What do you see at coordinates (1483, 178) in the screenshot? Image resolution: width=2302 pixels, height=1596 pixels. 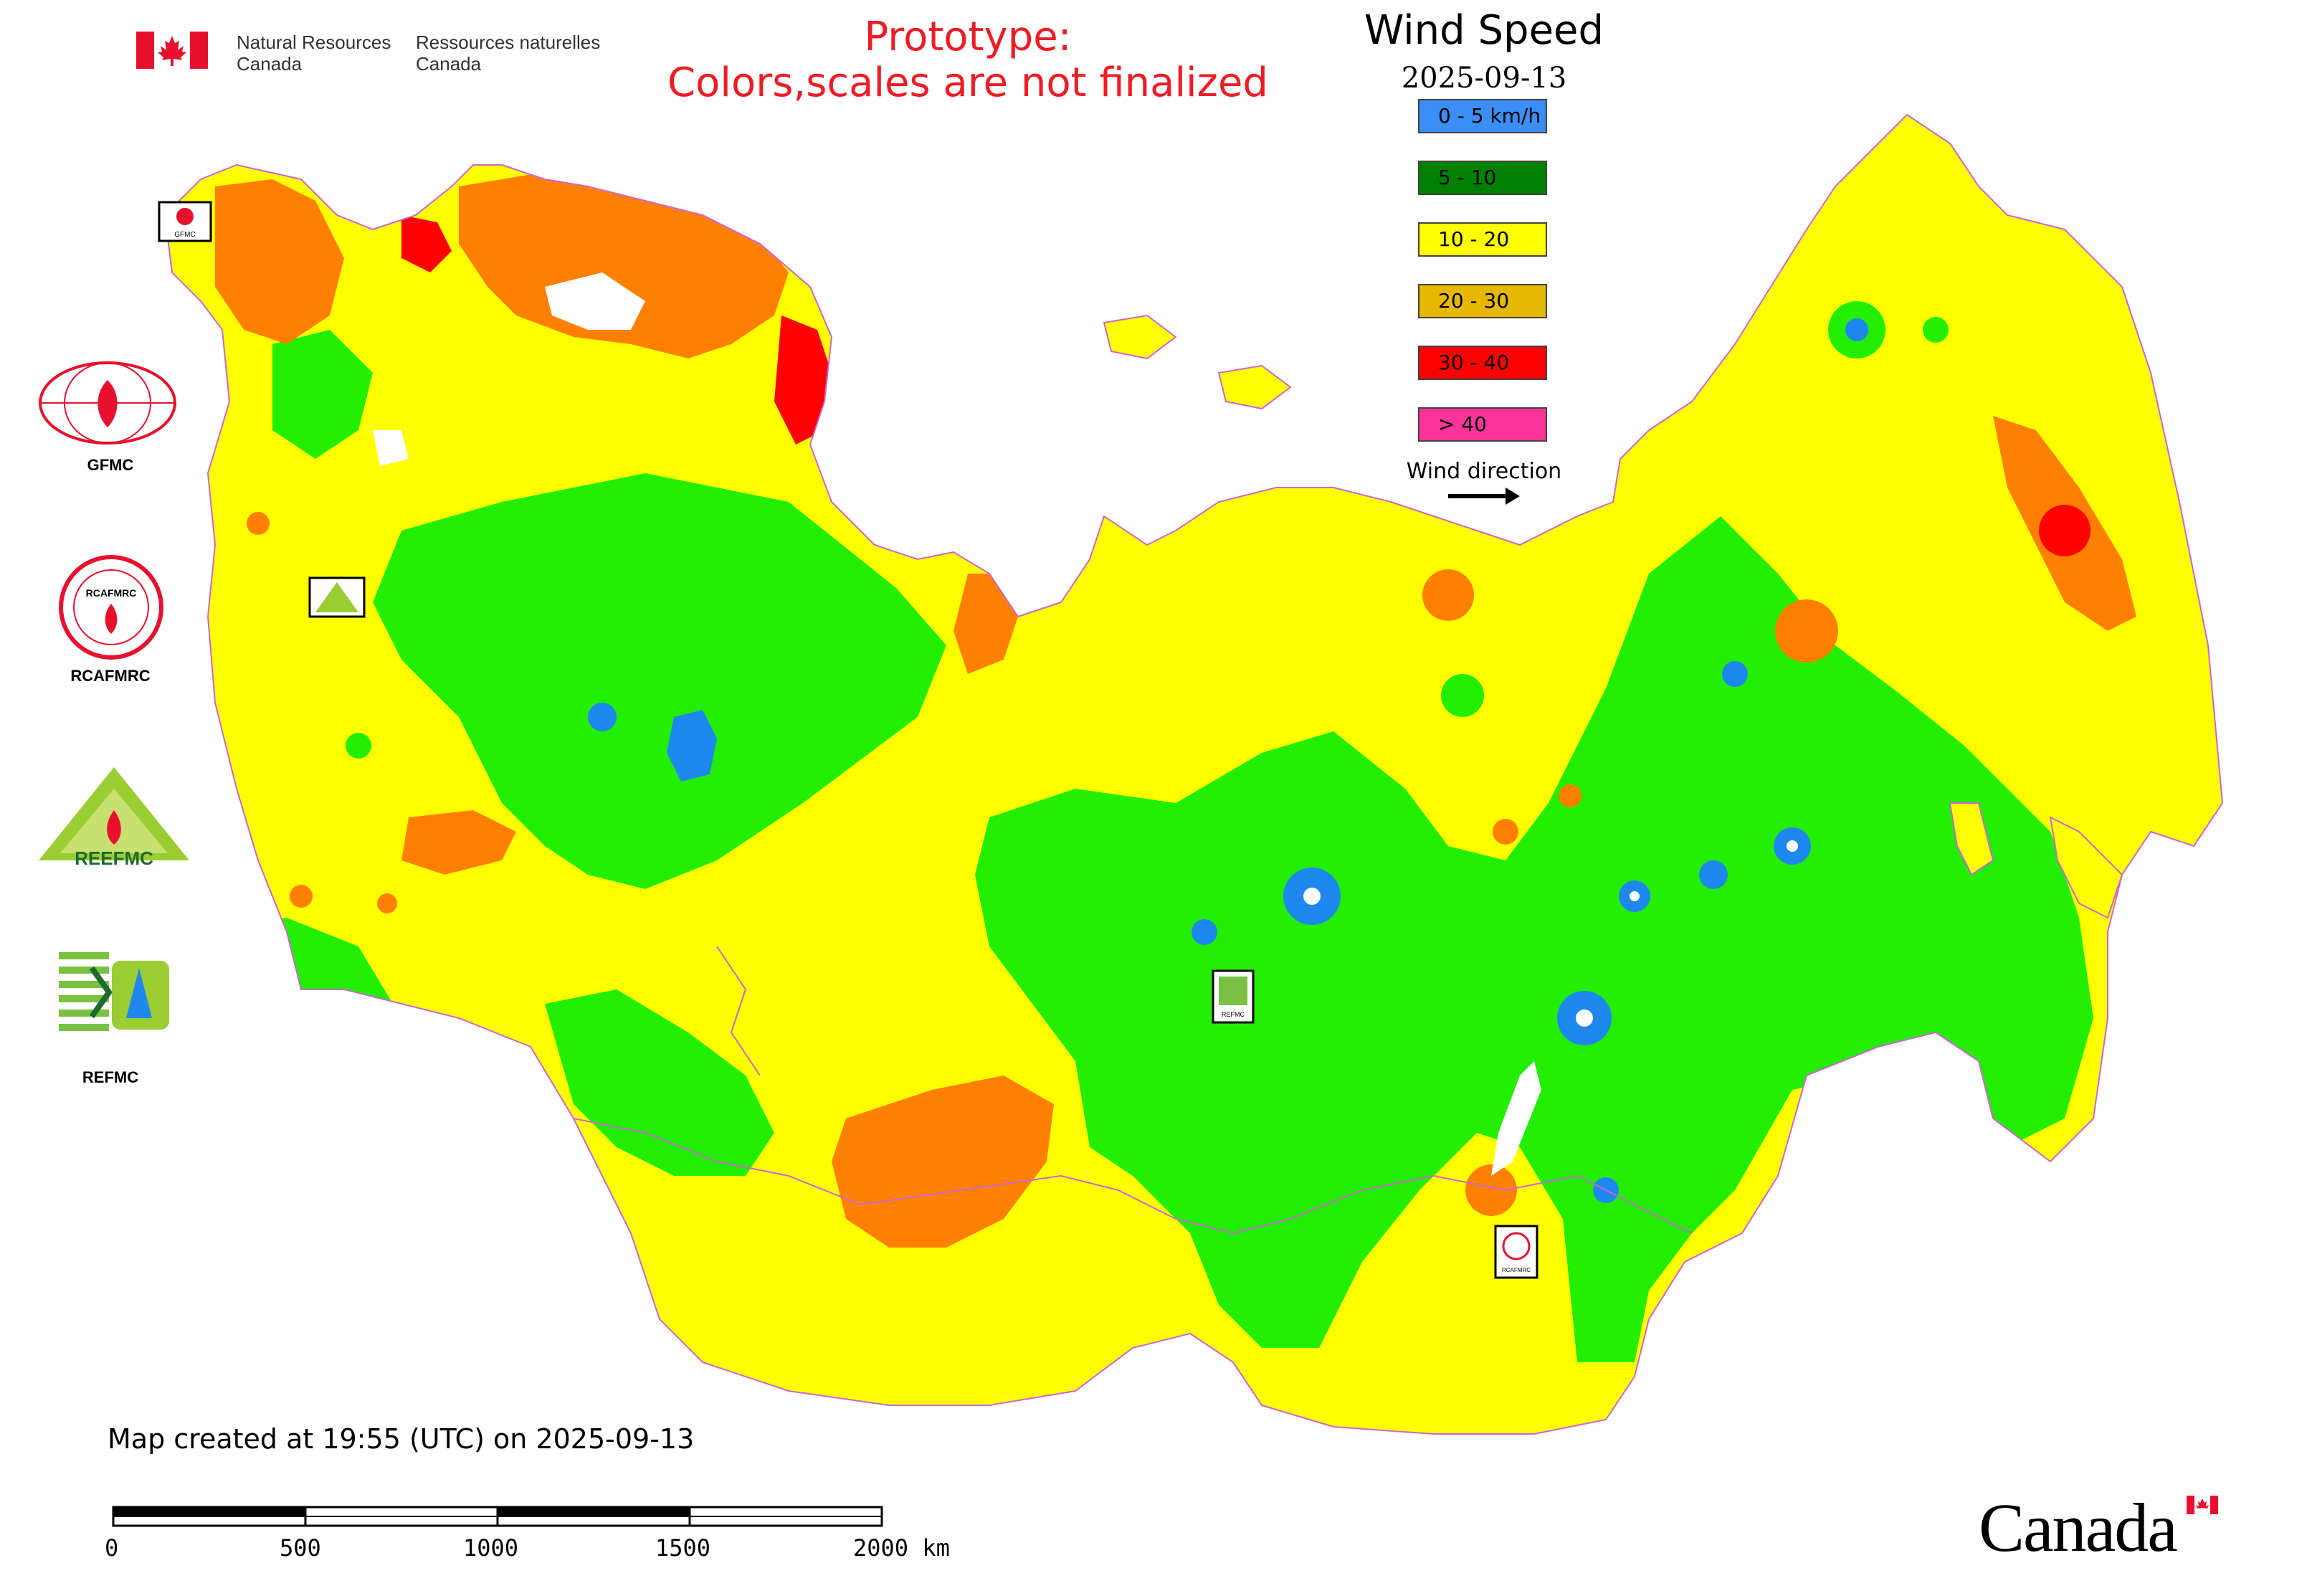 I see `legend-item-light: 5 - 10` at bounding box center [1483, 178].